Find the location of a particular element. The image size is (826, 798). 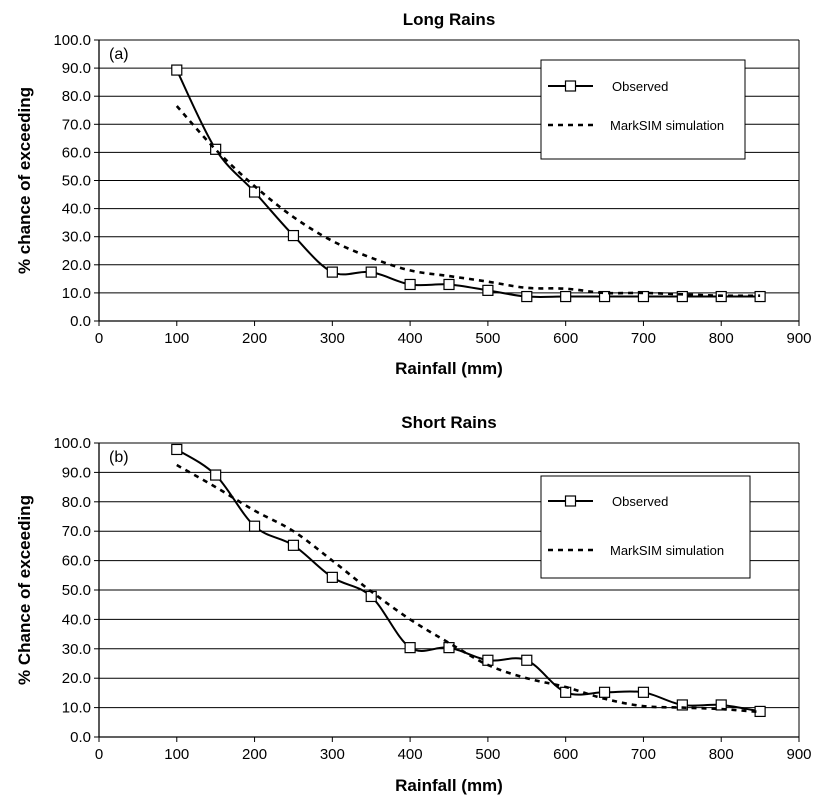

y-axis-label: % Chance of exceeding is located at coordinates (24, 590).